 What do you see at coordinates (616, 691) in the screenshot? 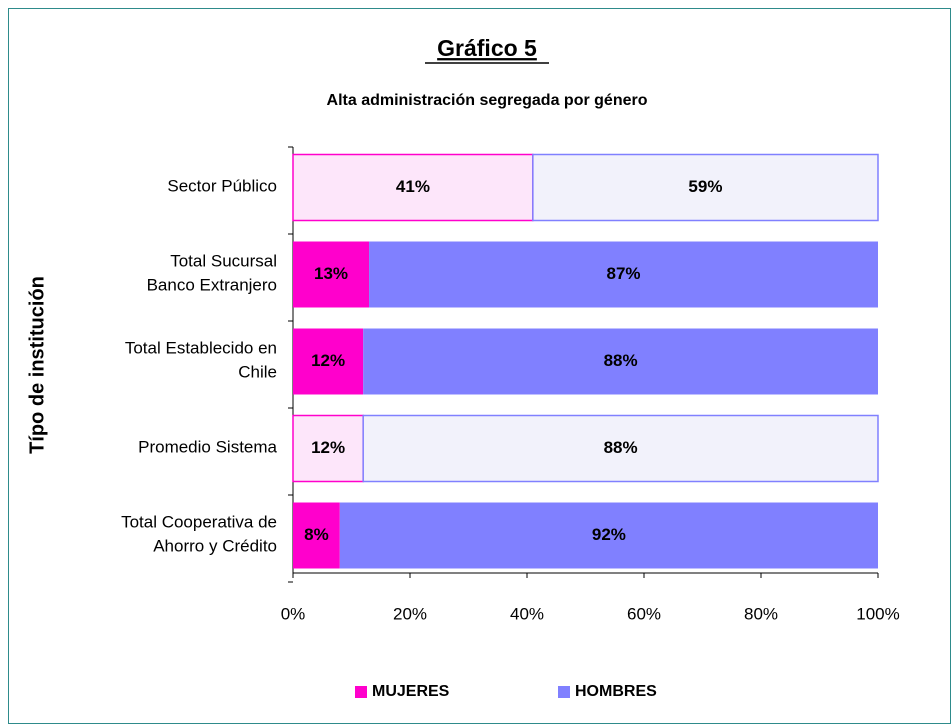
I see `legend-label: HOMBRES` at bounding box center [616, 691].